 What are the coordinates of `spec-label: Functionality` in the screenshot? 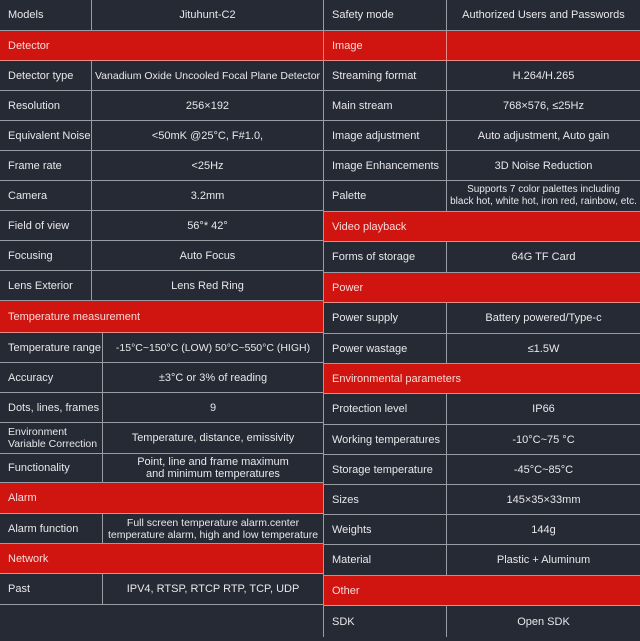 It's located at (51, 468).